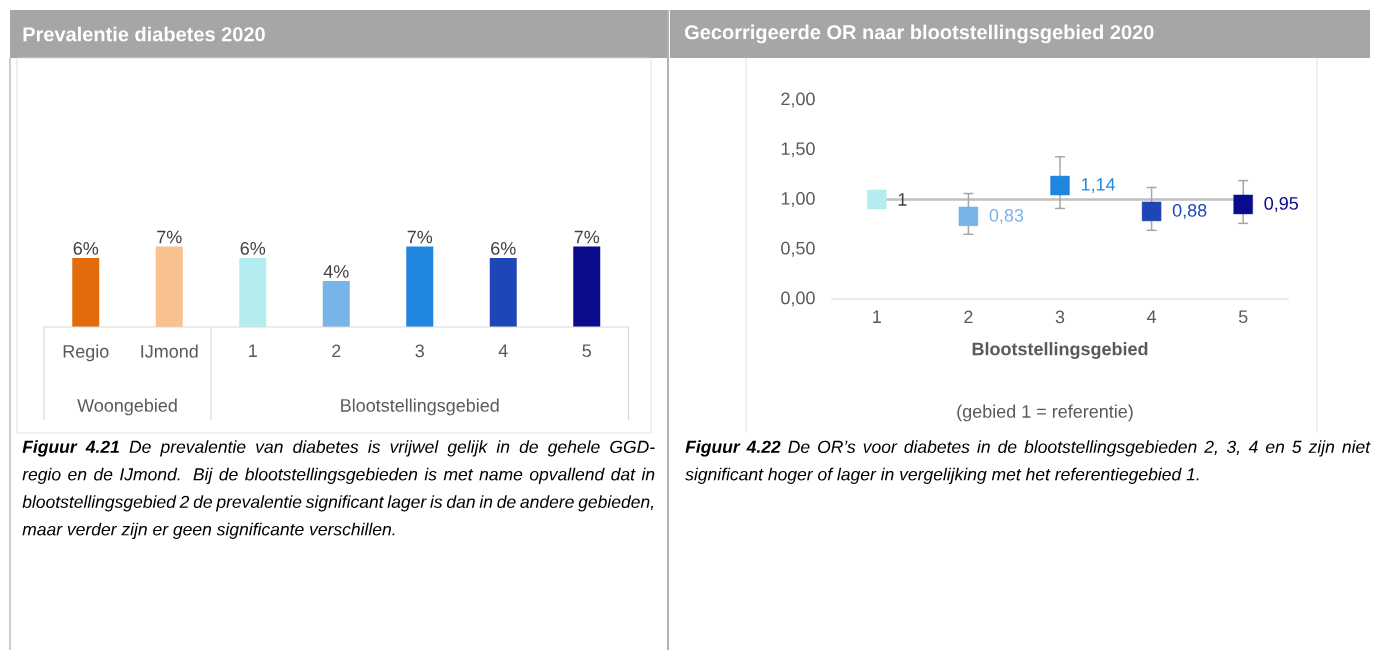 This screenshot has width=1379, height=650. Describe the element at coordinates (338, 489) in the screenshot. I see `text: Figuur 4.21 De prevalentie van diabetes is vrijwel gelijk in de gehele GGD-regio en de IJmond. Bij de blootstellingsgebieden is met name opvallend dat in blootstellingsgebied 2 de prevalentie significant lager is dan in de andere gebieden, maar verder zijn er geen significante verschillen.` at that location.